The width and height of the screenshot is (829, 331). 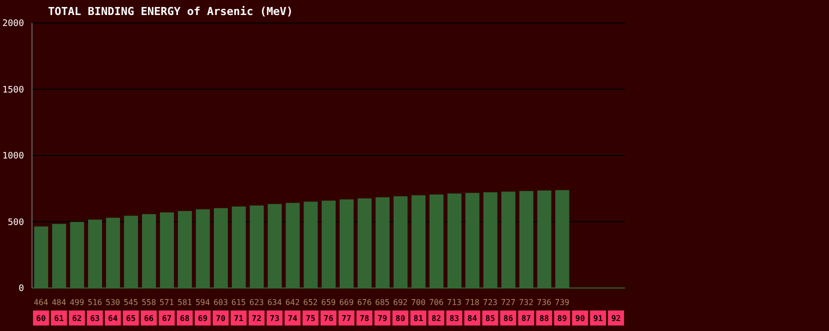 What do you see at coordinates (203, 318) in the screenshot?
I see `x-tick-label: 69` at bounding box center [203, 318].